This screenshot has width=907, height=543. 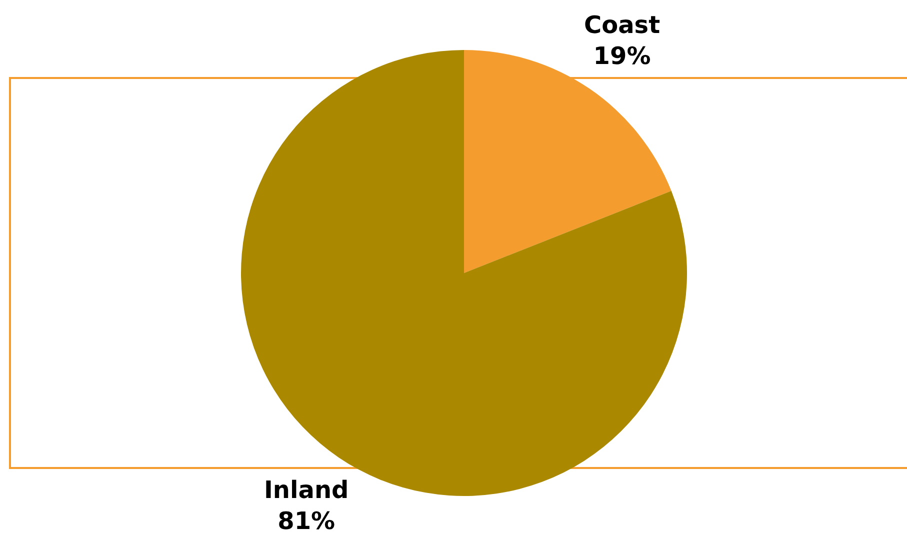 I want to click on data-label: 19%, so click(x=622, y=56).